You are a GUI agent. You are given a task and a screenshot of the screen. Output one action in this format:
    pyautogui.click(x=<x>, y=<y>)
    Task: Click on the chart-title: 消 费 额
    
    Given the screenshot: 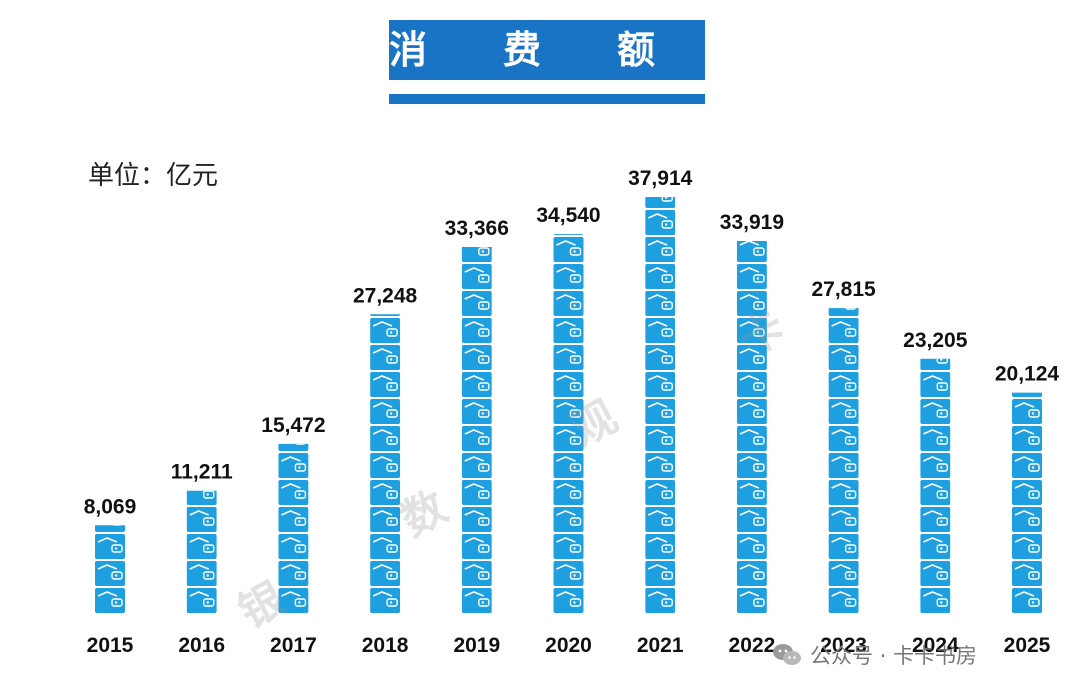 What is the action you would take?
    pyautogui.click(x=522, y=50)
    